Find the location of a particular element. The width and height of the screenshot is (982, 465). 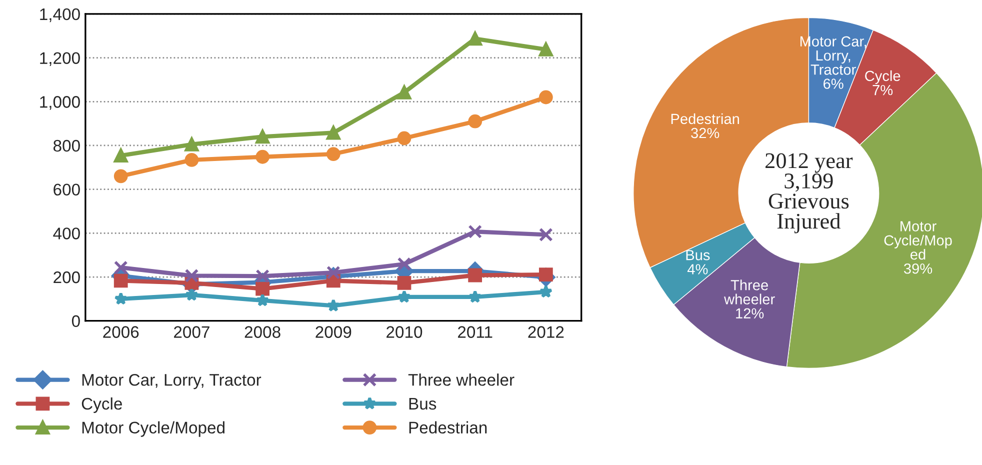

legend-label: Three wheeler is located at coordinates (461, 380).